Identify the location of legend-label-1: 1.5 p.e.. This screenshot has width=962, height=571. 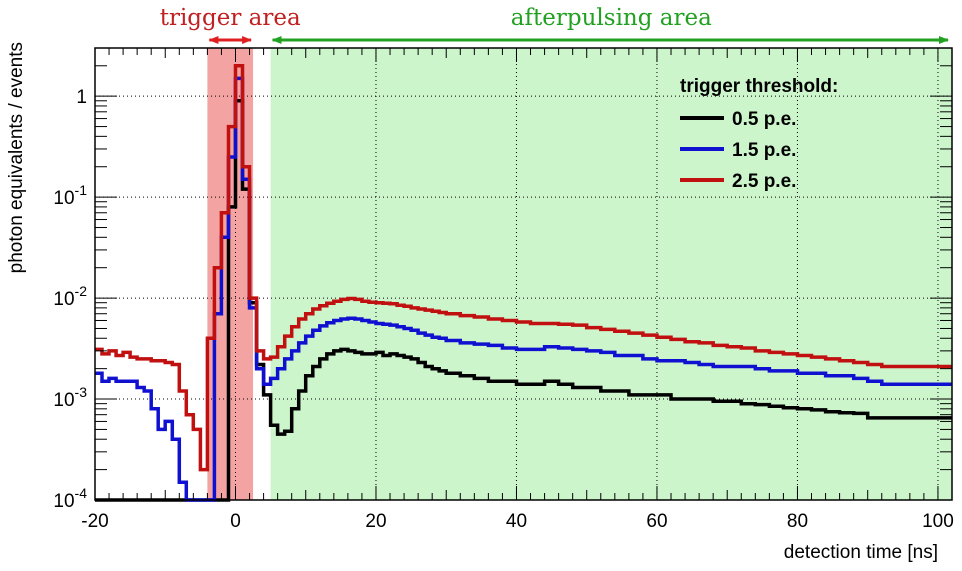
(764, 150).